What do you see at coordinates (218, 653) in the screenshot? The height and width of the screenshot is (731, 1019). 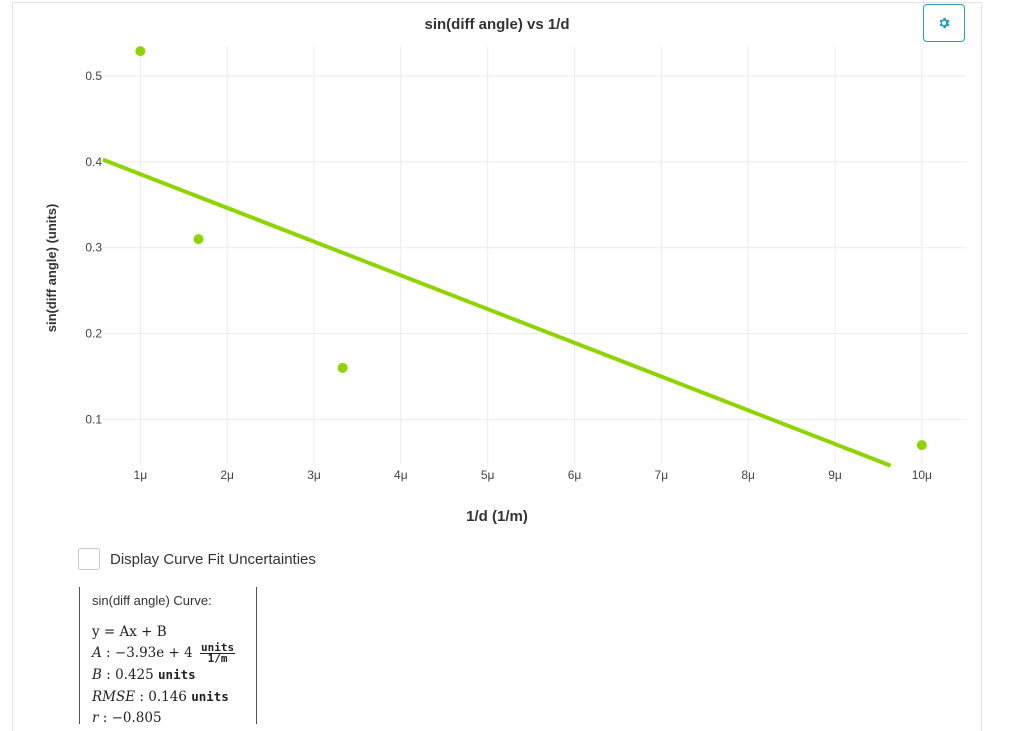 I see `a-units-fraction: units 1/m` at bounding box center [218, 653].